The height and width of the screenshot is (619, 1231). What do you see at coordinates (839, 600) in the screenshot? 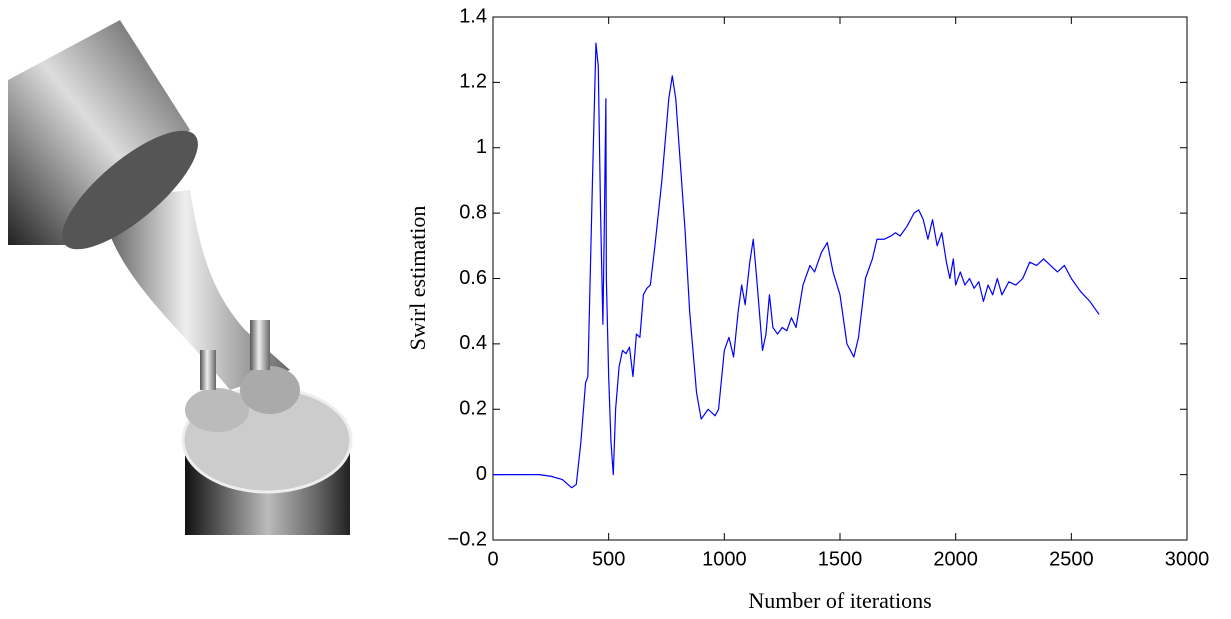
I see `x-axis-label: Number of iterations` at bounding box center [839, 600].